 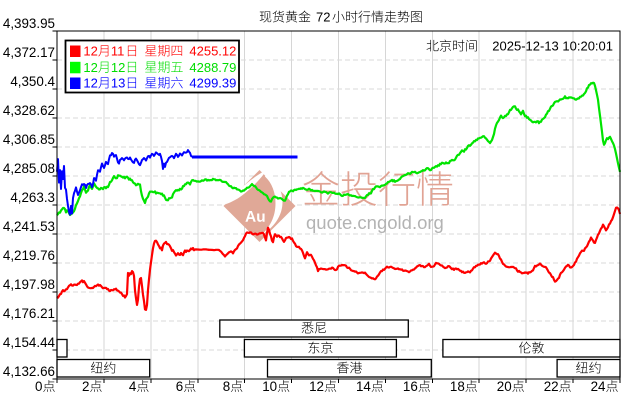 What do you see at coordinates (29, 255) in the screenshot?
I see `svg-text: 4,219.76` at bounding box center [29, 255].